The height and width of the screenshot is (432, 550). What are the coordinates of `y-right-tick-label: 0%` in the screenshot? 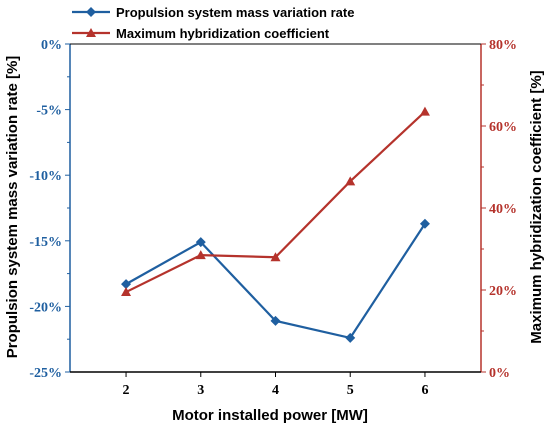 It's located at (499, 373).